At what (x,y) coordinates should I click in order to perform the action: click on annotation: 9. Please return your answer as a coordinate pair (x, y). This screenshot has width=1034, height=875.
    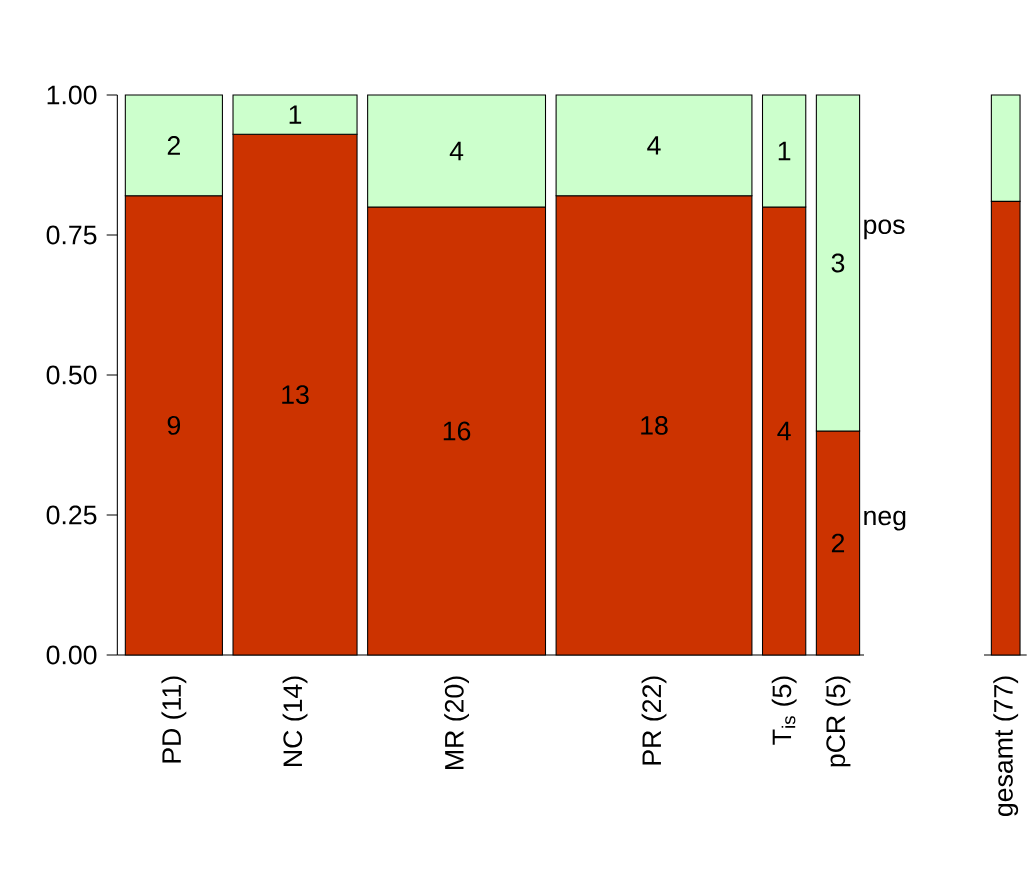
    Looking at the image, I should click on (174, 425).